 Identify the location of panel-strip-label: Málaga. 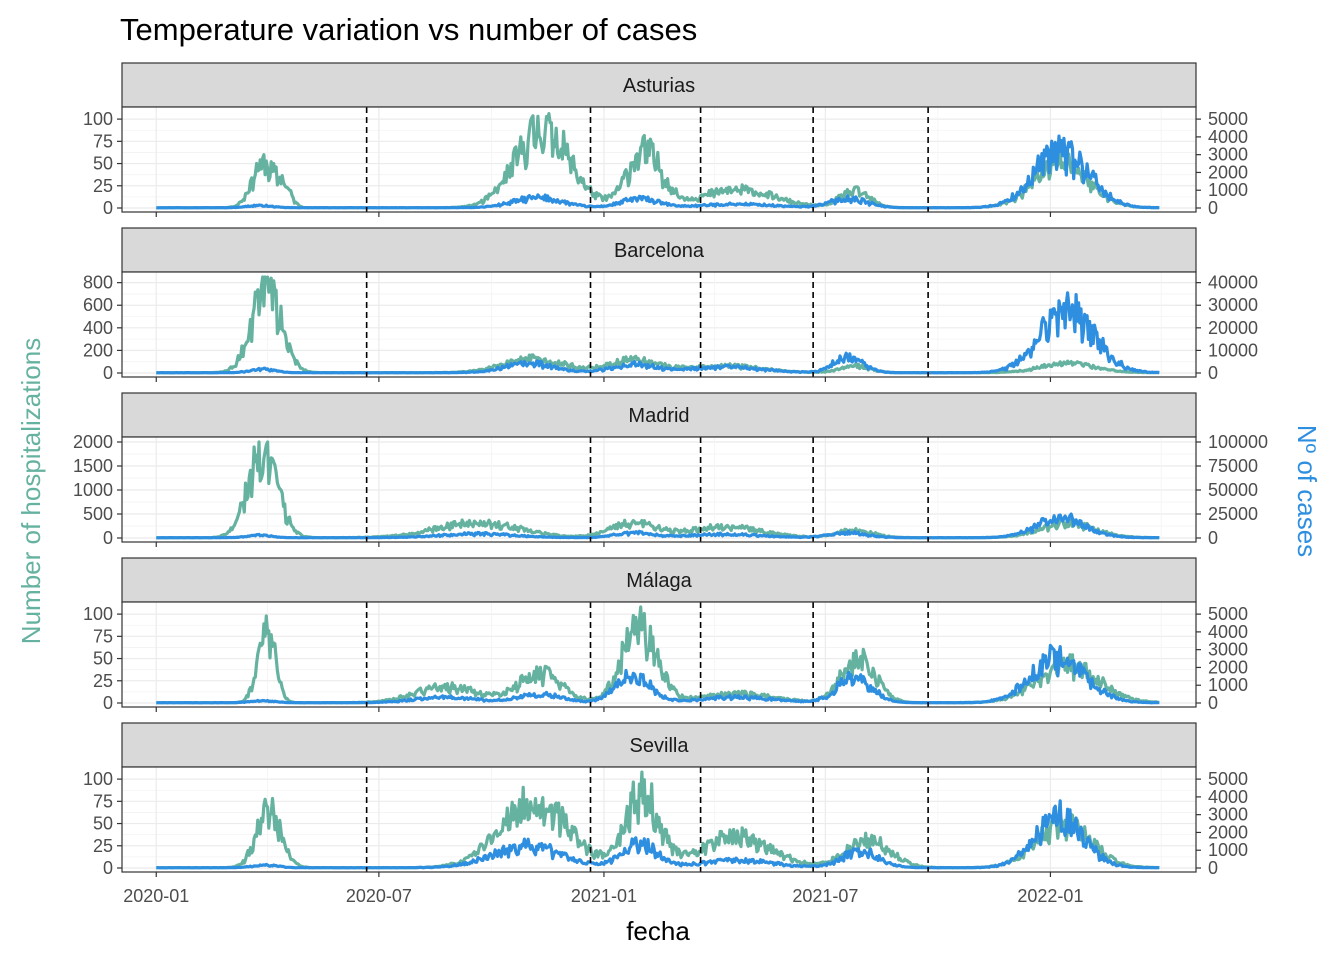
(659, 581).